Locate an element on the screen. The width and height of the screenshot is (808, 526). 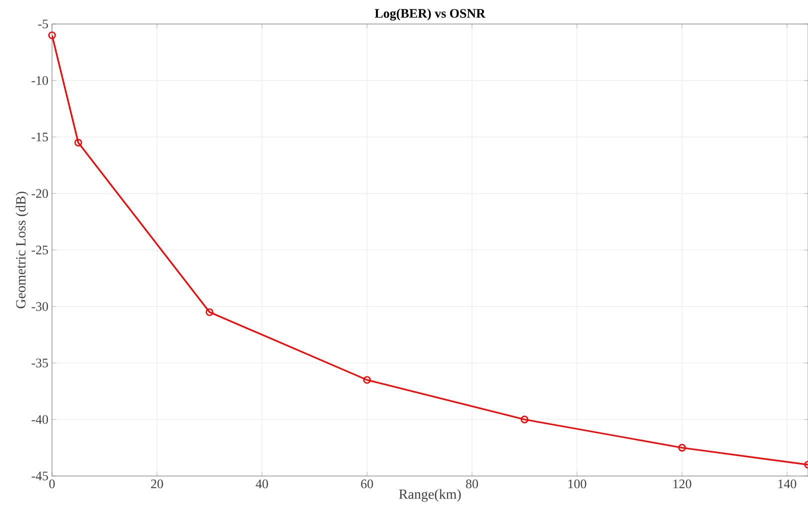
x-tick-label: 60 is located at coordinates (367, 484).